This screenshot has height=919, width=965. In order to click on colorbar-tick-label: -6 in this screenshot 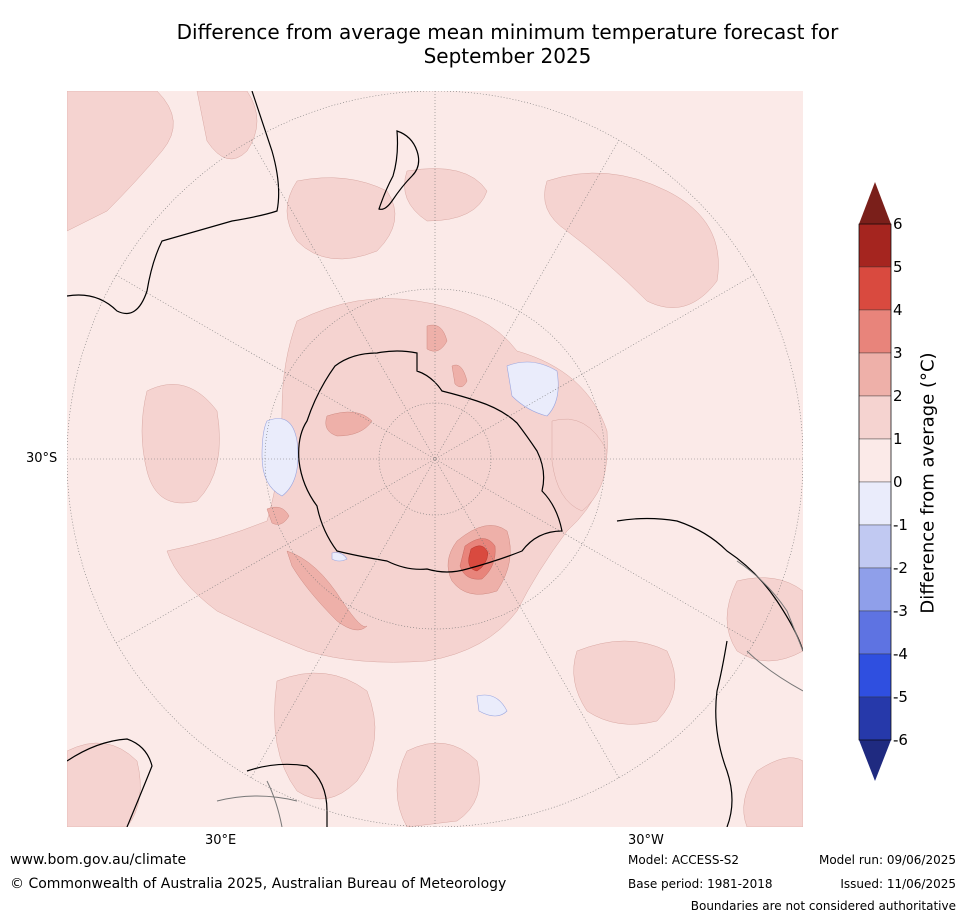, I will do `click(900, 740)`.